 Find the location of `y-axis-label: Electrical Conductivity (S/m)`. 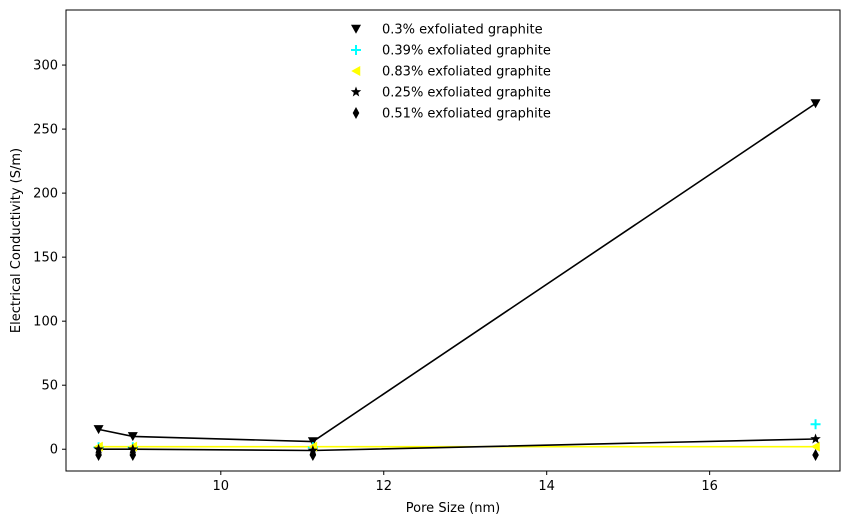

y-axis-label: Electrical Conductivity (S/m) is located at coordinates (16, 240).